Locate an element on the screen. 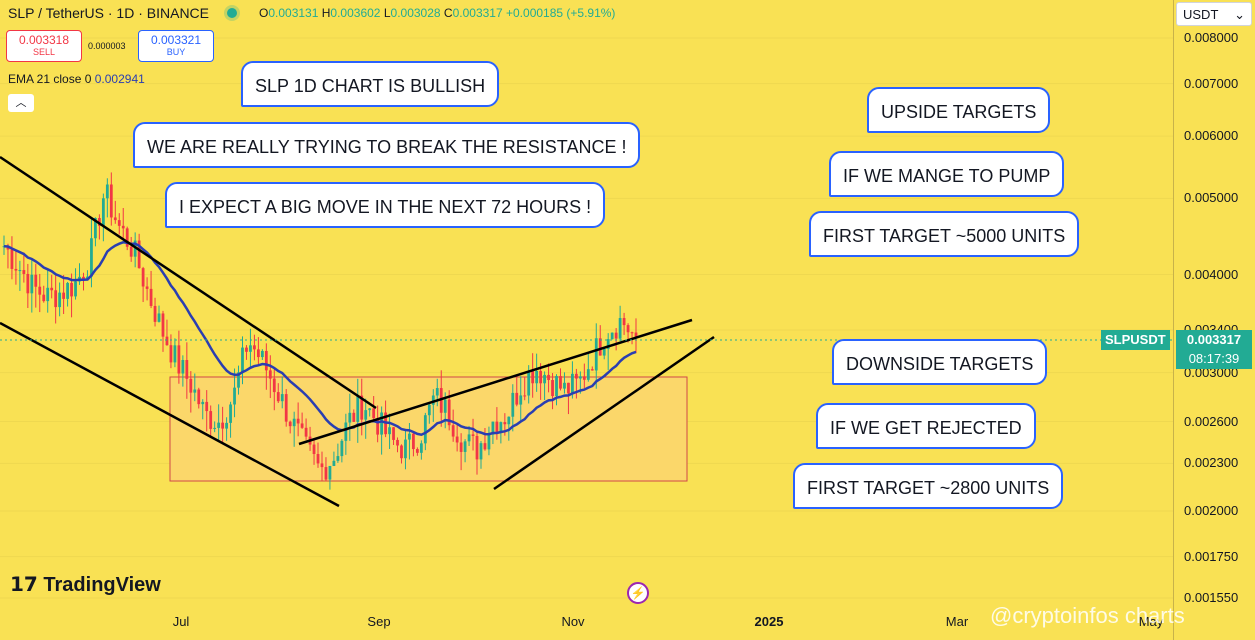  market-open-icon is located at coordinates (232, 13).